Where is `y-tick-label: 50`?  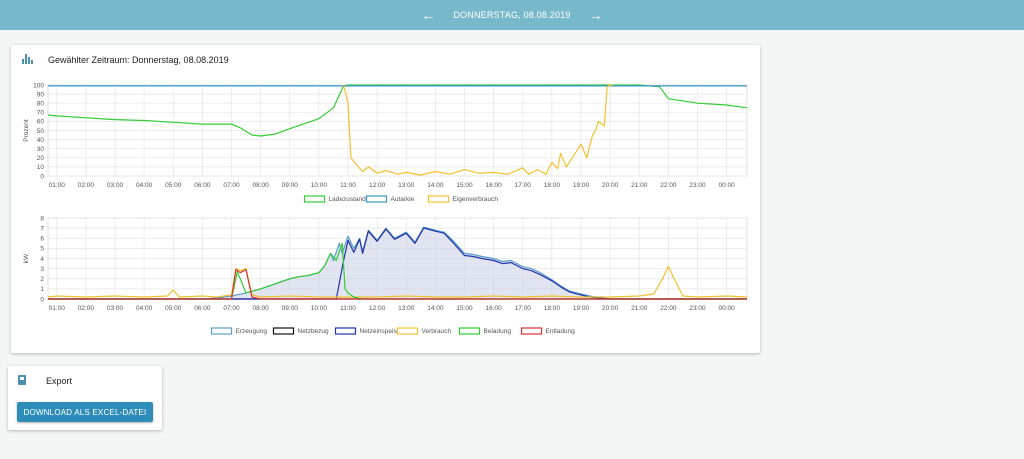 y-tick-label: 50 is located at coordinates (41, 131).